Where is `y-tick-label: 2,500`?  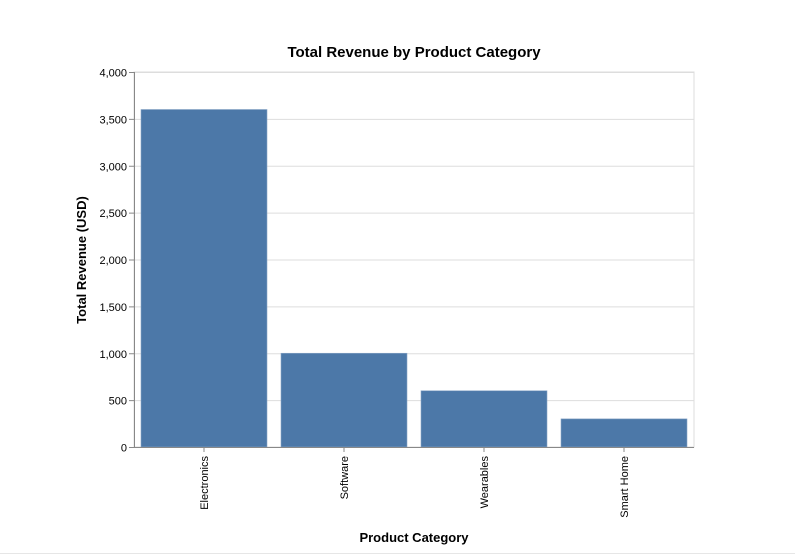 y-tick-label: 2,500 is located at coordinates (113, 214).